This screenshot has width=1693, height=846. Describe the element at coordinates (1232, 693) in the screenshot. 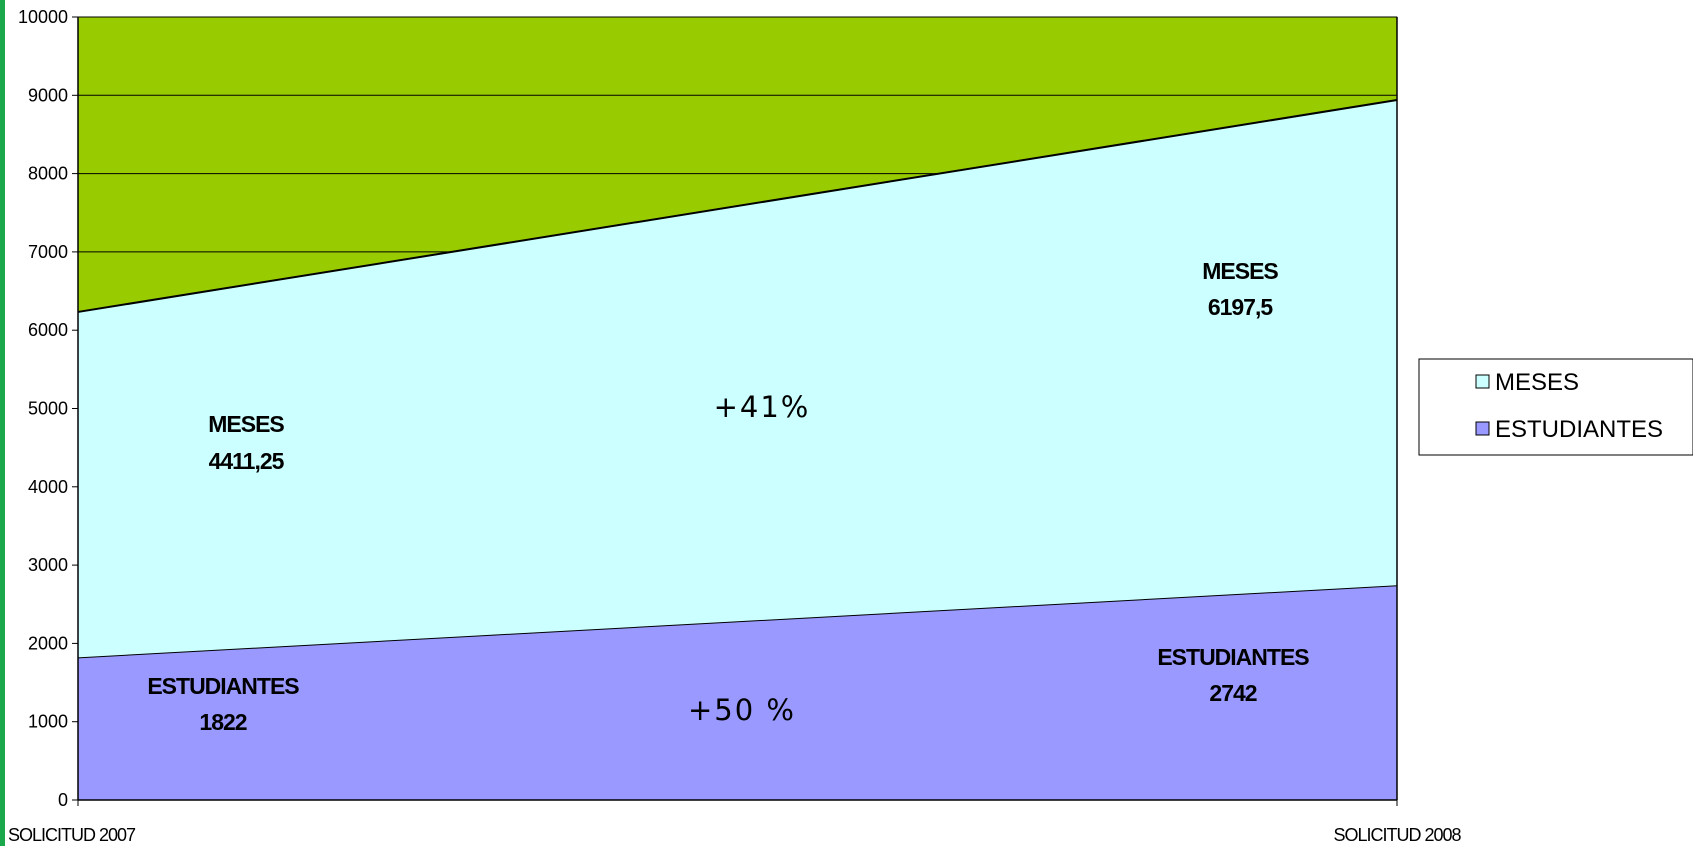

I see `annotation-estudiantes-2008-value: 2742` at that location.